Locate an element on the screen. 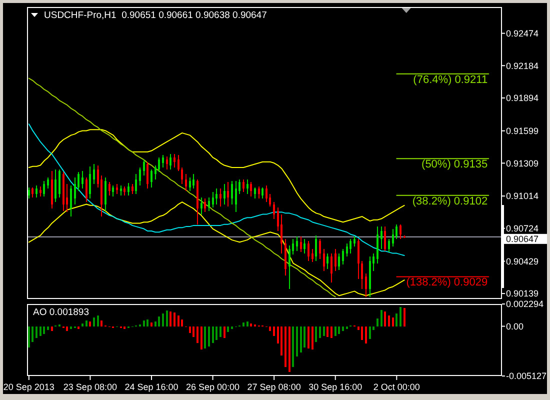 This screenshot has height=400, width=550. chart-title: AO 0.001893 is located at coordinates (61, 312).